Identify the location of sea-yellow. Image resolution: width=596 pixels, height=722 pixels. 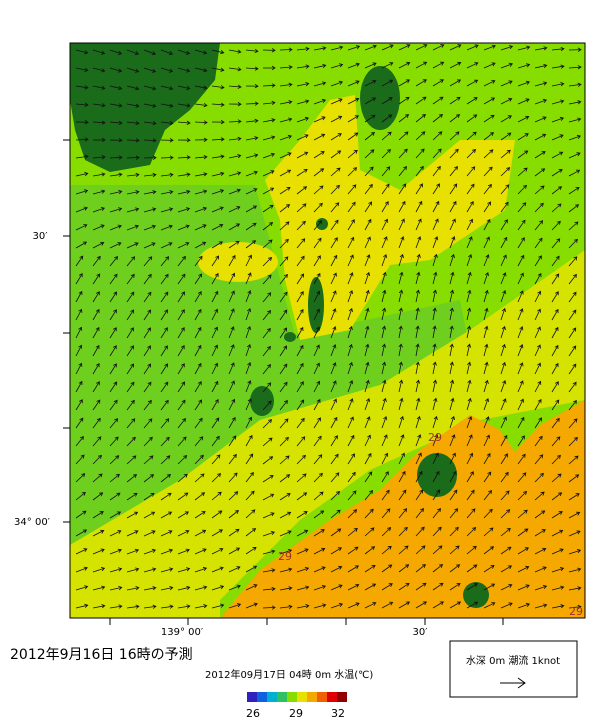
(238, 262).